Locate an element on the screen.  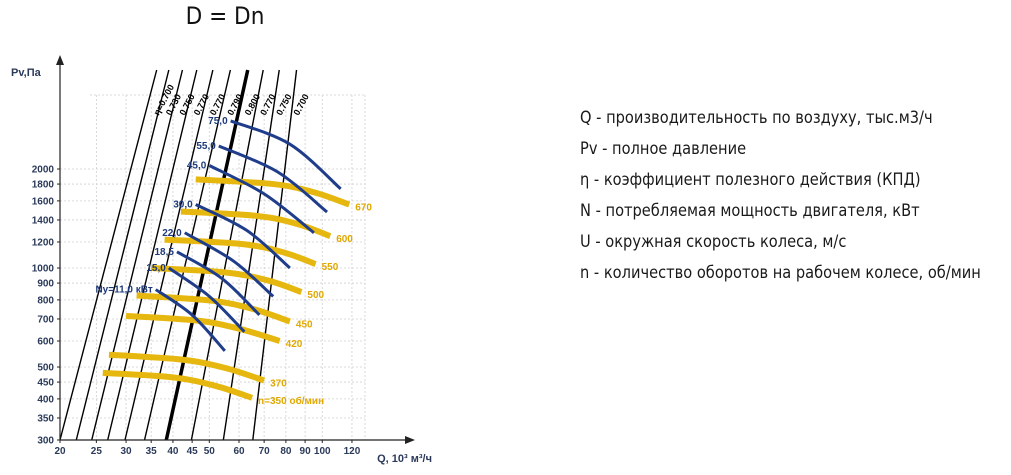
y-tick-label: 700 is located at coordinates (45, 319).